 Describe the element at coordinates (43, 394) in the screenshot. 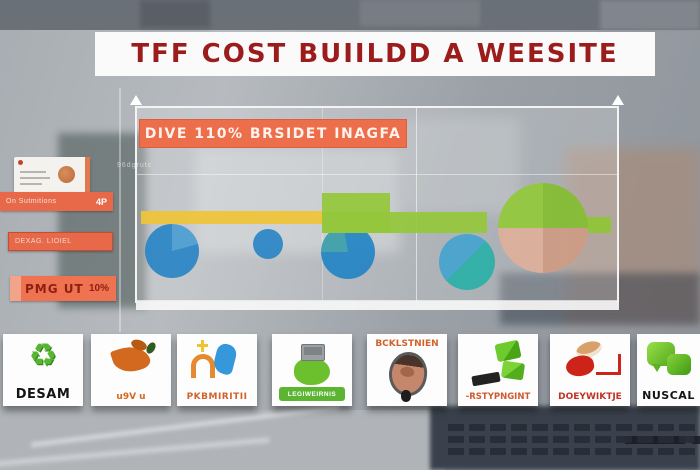

I see `card-label: DESAM` at that location.